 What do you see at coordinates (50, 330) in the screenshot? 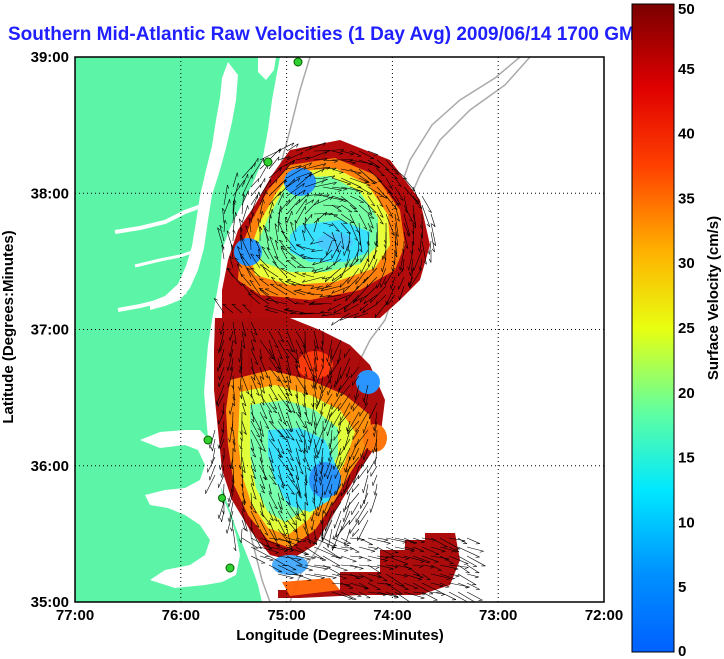
I see `latitude-tick-labels: 39:00 38:00 37:00 36:00 35:00` at bounding box center [50, 330].